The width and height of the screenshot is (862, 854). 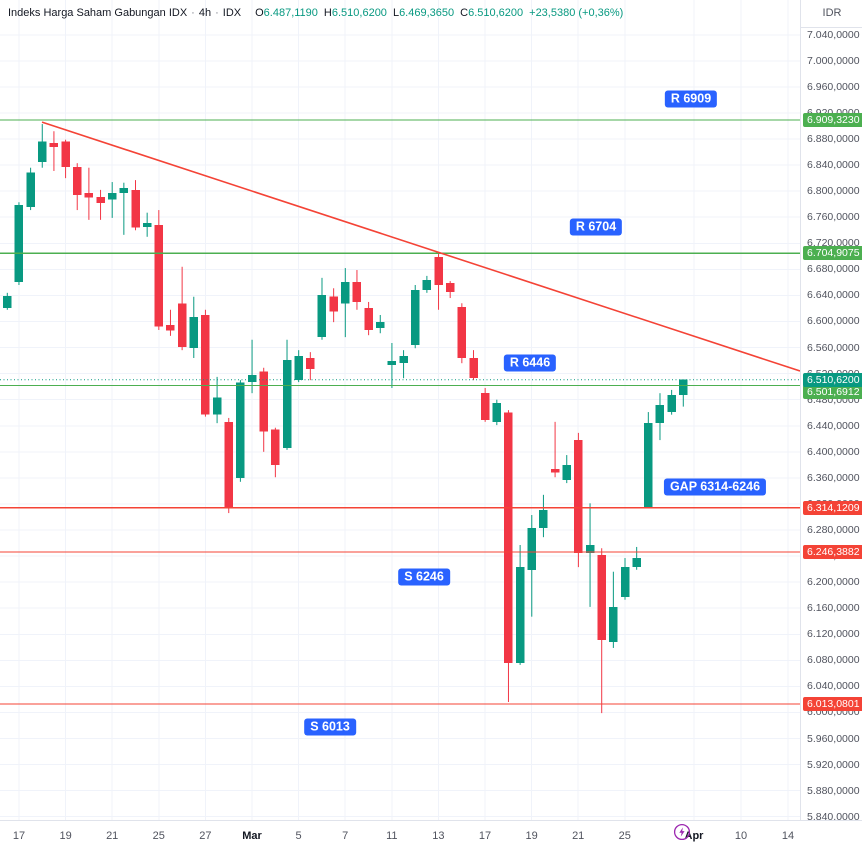 What do you see at coordinates (833, 139) in the screenshot?
I see `price-tick-label: 6.880,0000` at bounding box center [833, 139].